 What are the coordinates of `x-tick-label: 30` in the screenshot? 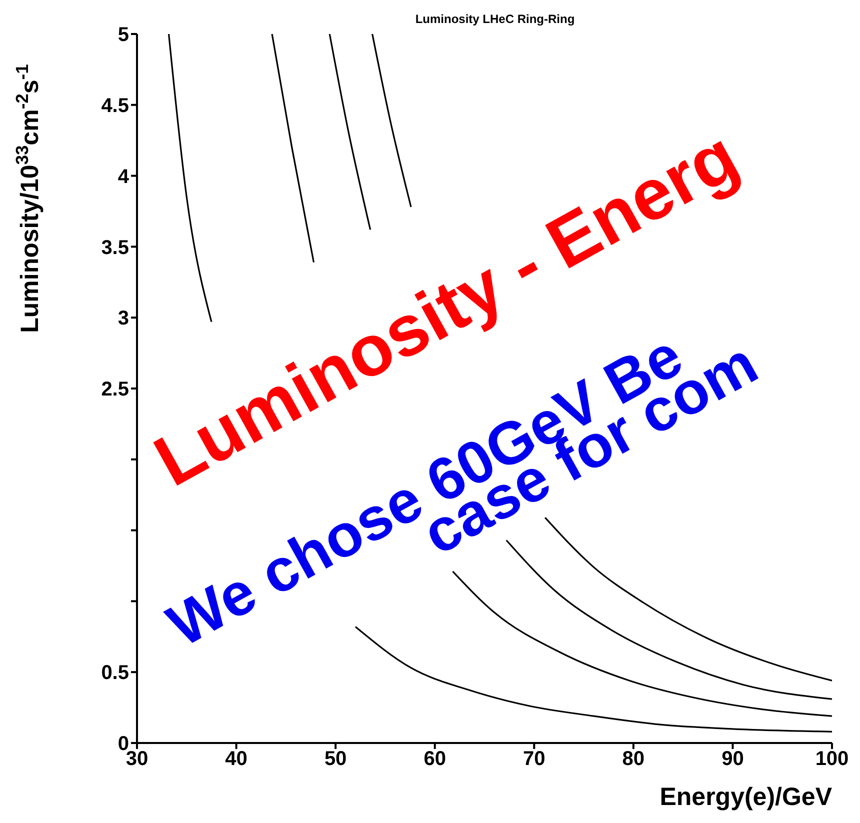 It's located at (137, 759).